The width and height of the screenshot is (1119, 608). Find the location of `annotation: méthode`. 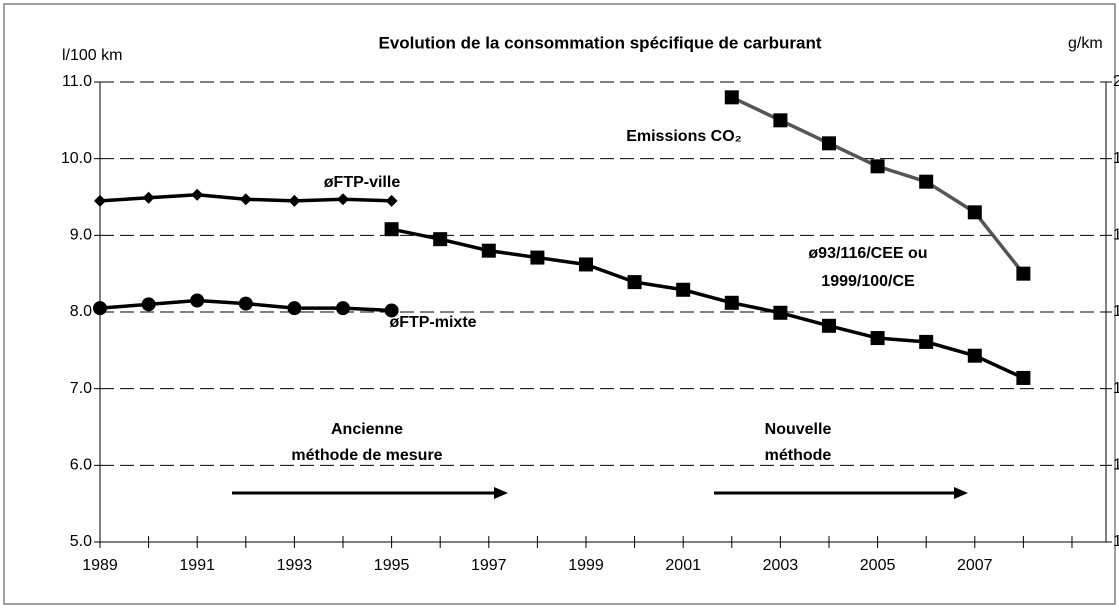

annotation: méthode is located at coordinates (798, 455).